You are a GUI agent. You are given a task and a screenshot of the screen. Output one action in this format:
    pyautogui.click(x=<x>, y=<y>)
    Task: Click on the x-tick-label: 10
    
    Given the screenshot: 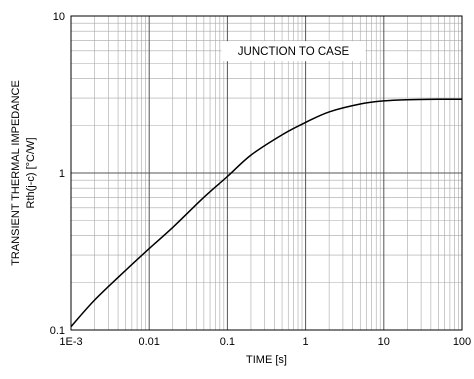 What is the action you would take?
    pyautogui.click(x=384, y=342)
    